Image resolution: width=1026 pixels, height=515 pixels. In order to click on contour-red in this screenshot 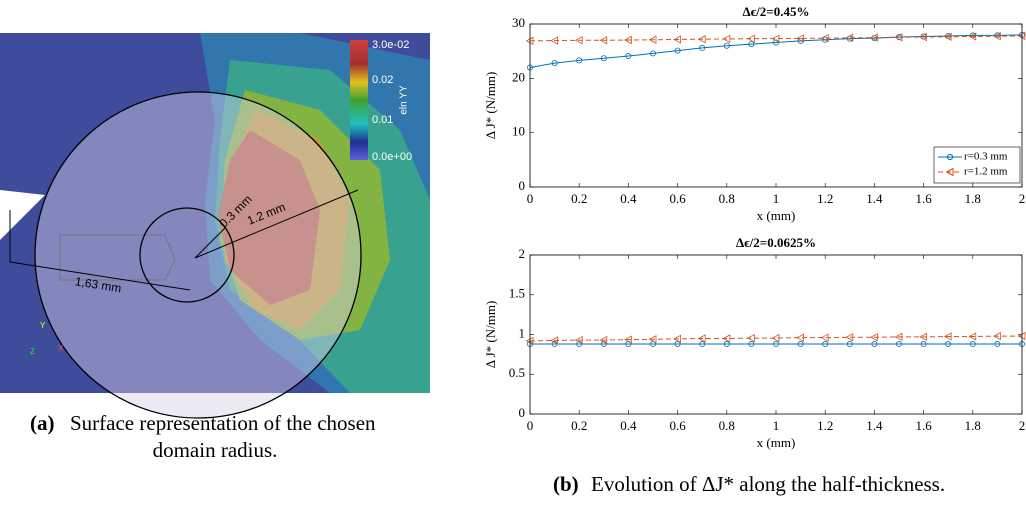, I will do `click(269, 217)`.